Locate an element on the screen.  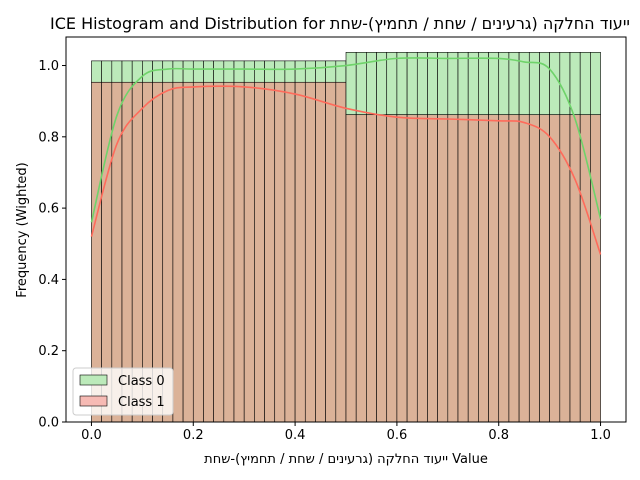
x-tick-label-4: 0.8 is located at coordinates (498, 435).